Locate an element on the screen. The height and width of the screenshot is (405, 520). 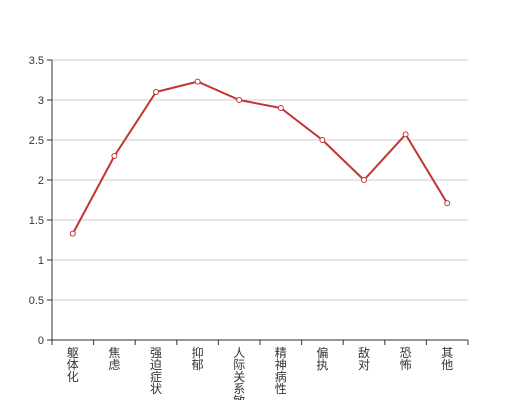
y-tick-label: 2.5 is located at coordinates (36, 141).